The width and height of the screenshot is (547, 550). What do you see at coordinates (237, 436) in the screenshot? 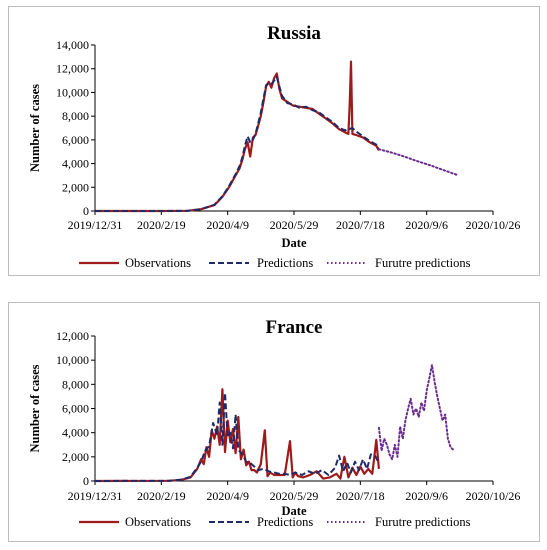
I see `france-series-predictions-line` at bounding box center [237, 436].